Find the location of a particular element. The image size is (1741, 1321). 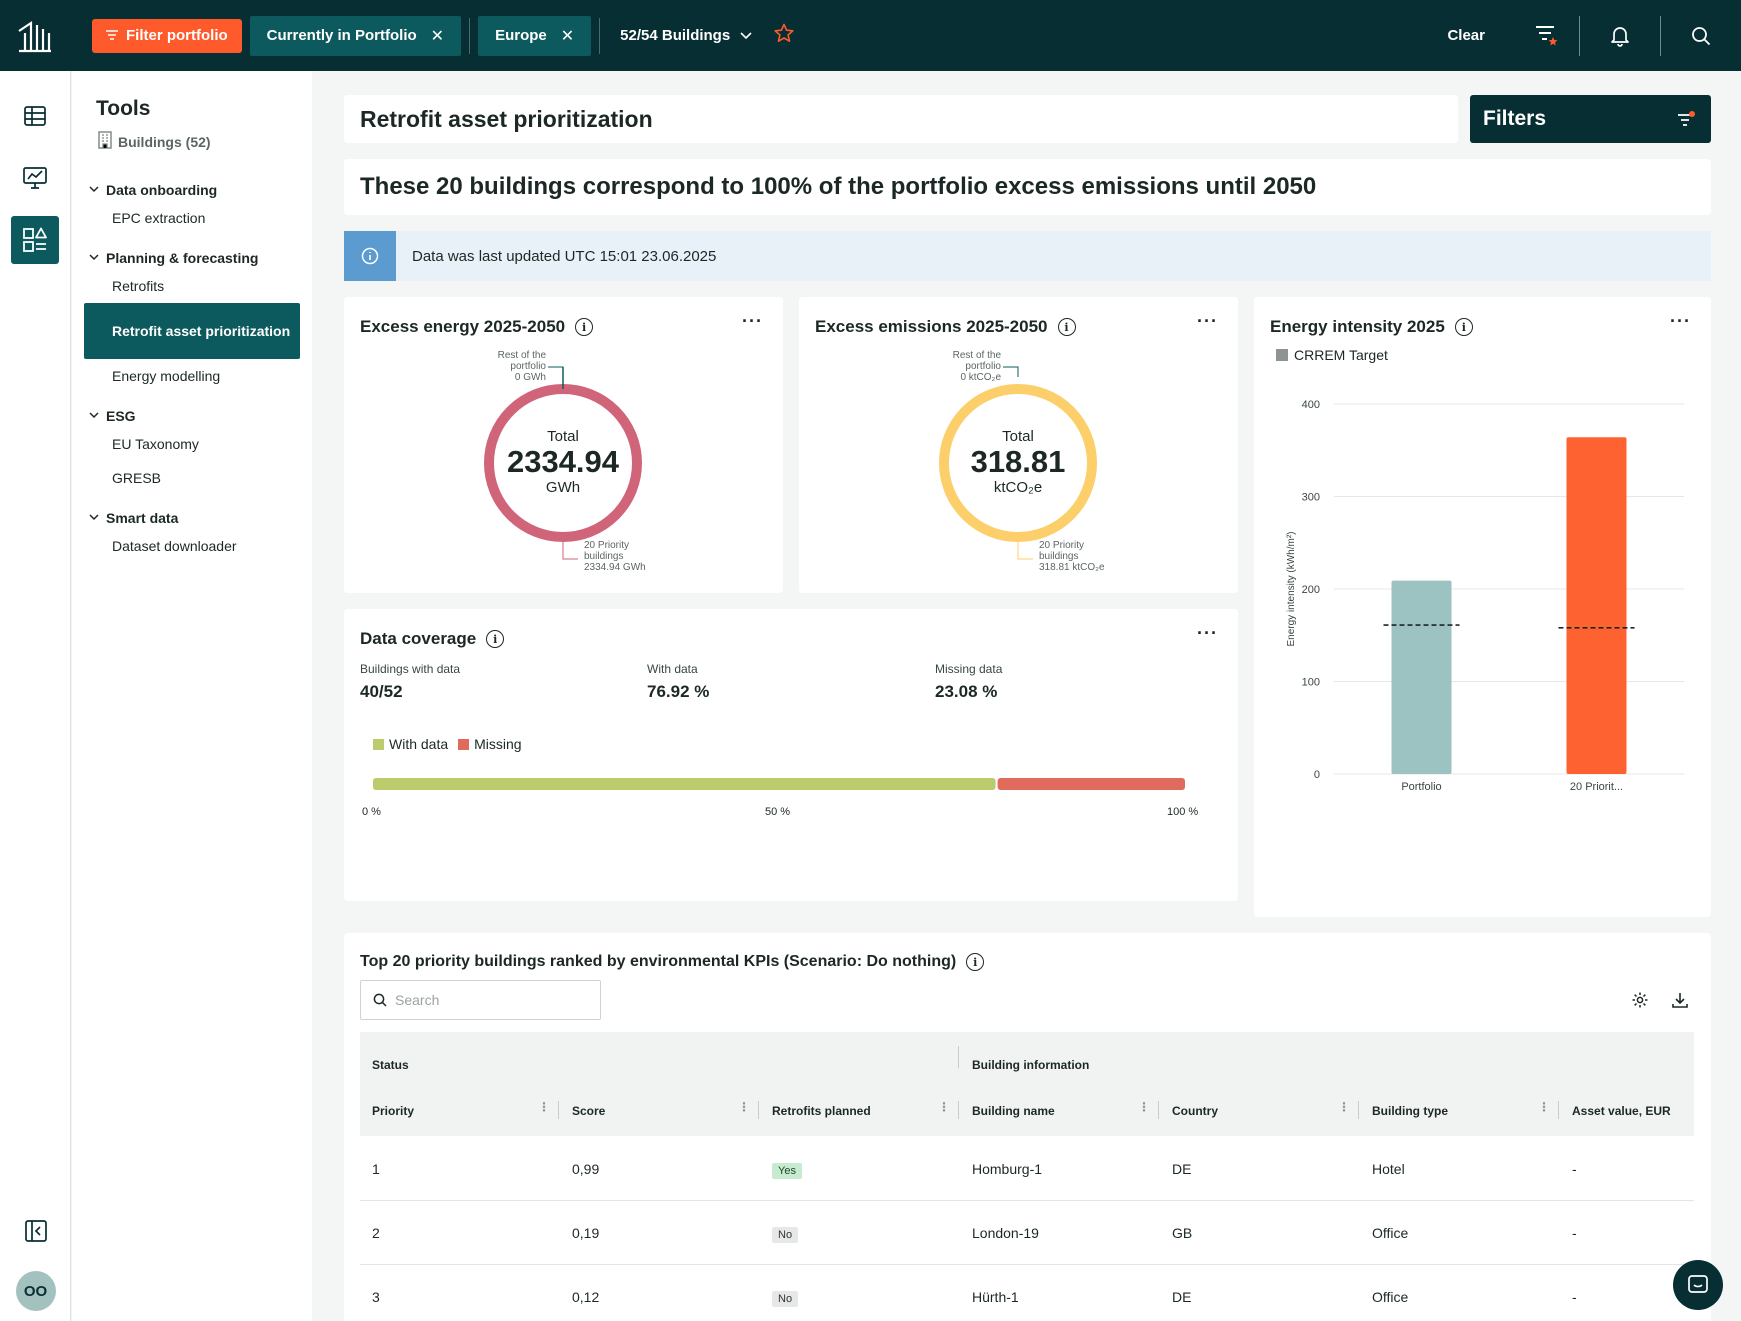

tools-icon is located at coordinates (35, 240).